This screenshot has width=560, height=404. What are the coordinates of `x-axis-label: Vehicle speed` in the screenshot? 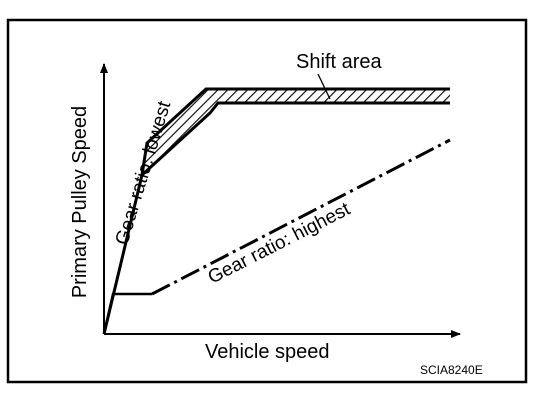 It's located at (267, 352).